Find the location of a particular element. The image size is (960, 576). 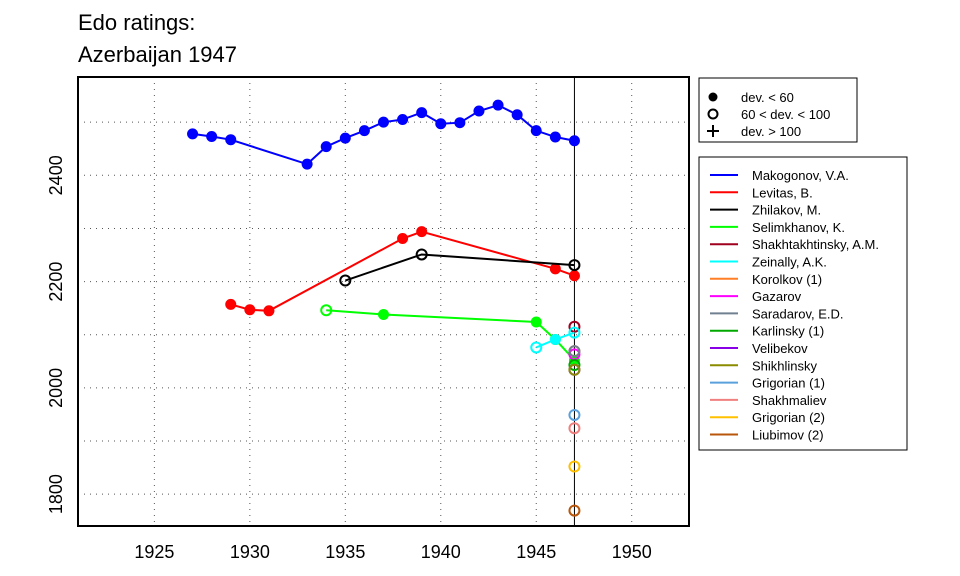

legend-series-label: Velibekov is located at coordinates (780, 348).